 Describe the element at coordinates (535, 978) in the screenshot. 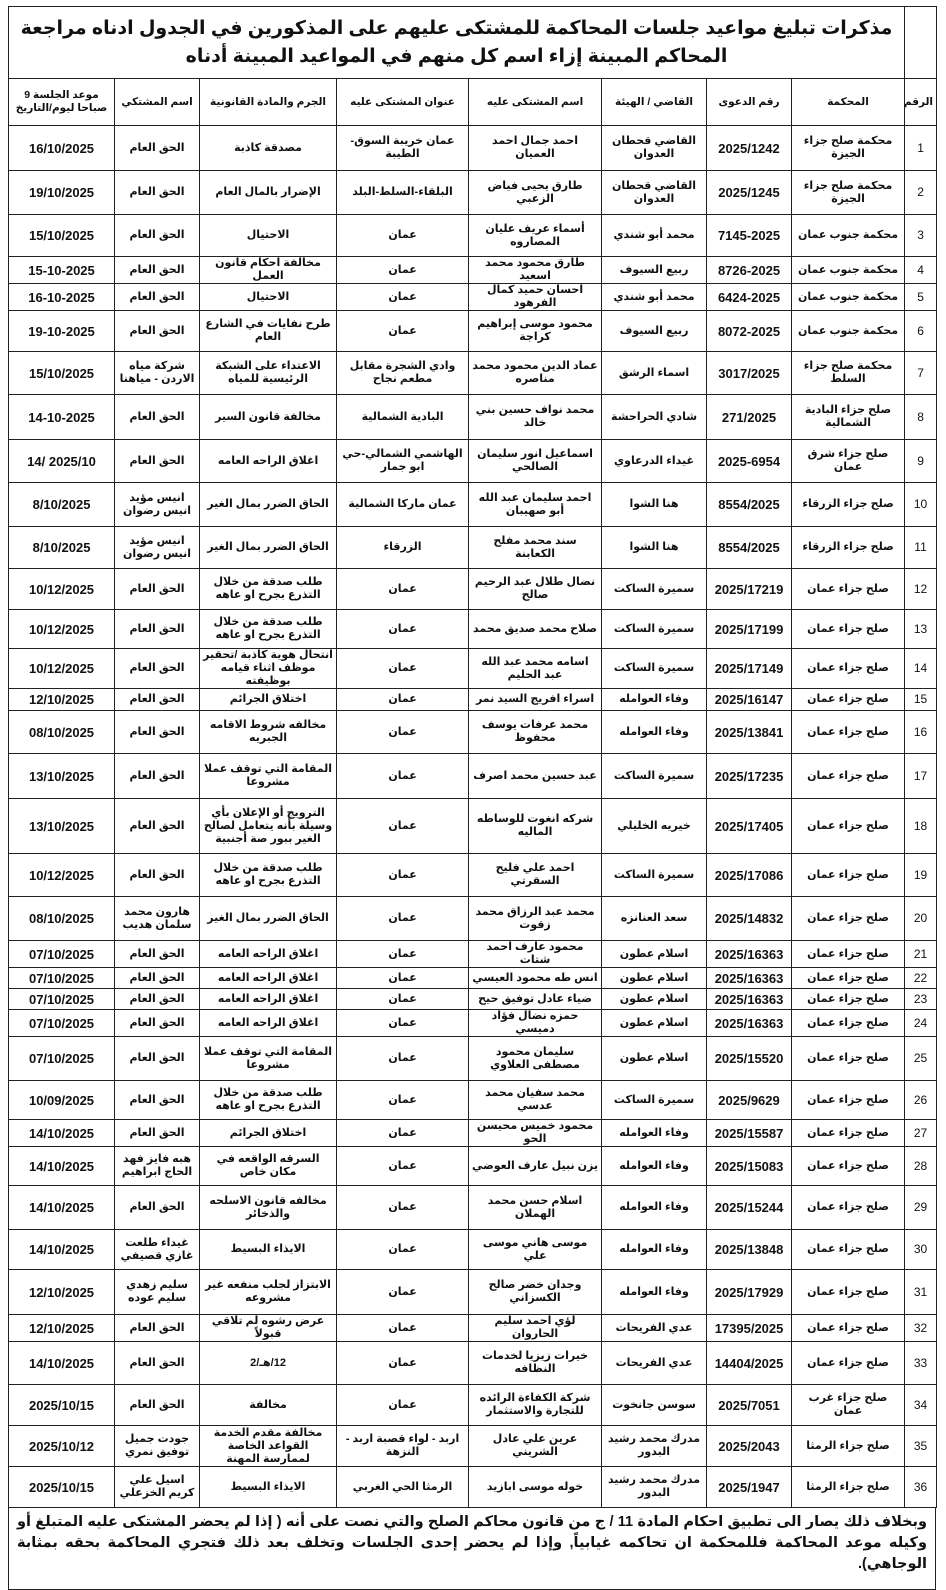

I see `defendant-name: انس طه محمود العيسي` at that location.